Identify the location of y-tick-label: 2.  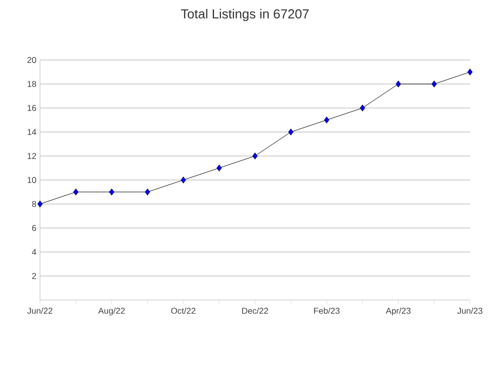
(34, 276).